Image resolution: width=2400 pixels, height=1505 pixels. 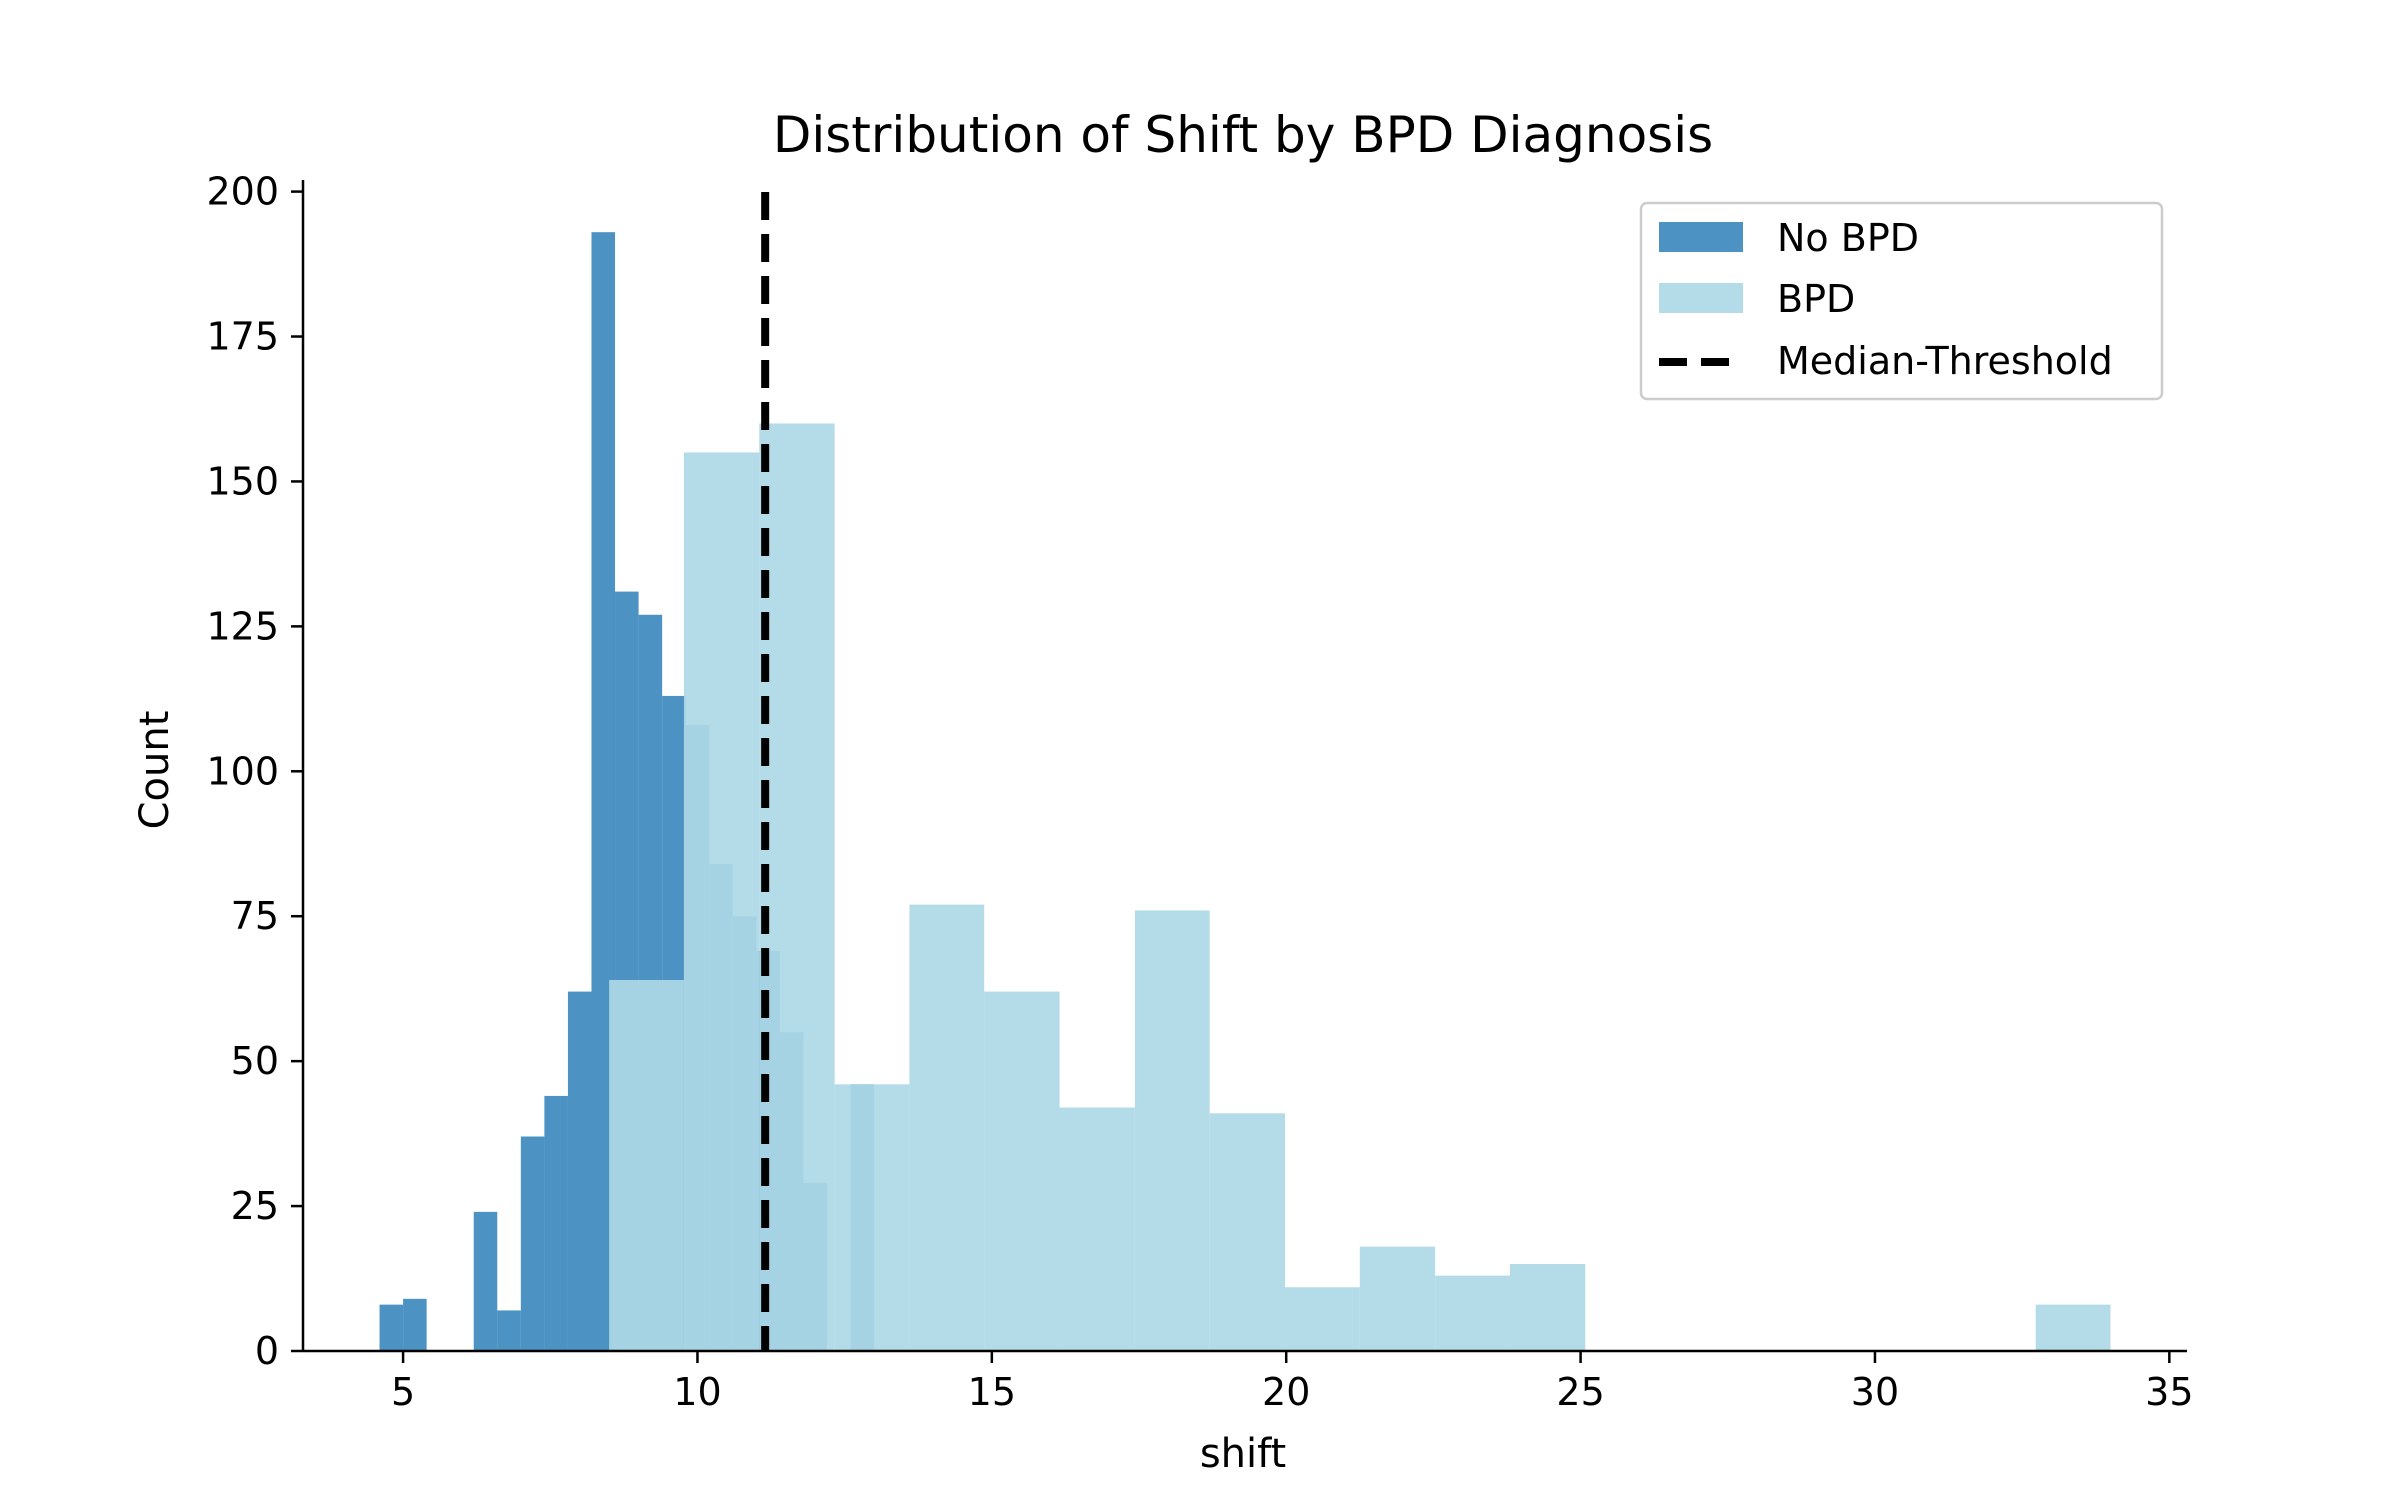 I want to click on x-tick-label-15: 15, so click(x=992, y=1392).